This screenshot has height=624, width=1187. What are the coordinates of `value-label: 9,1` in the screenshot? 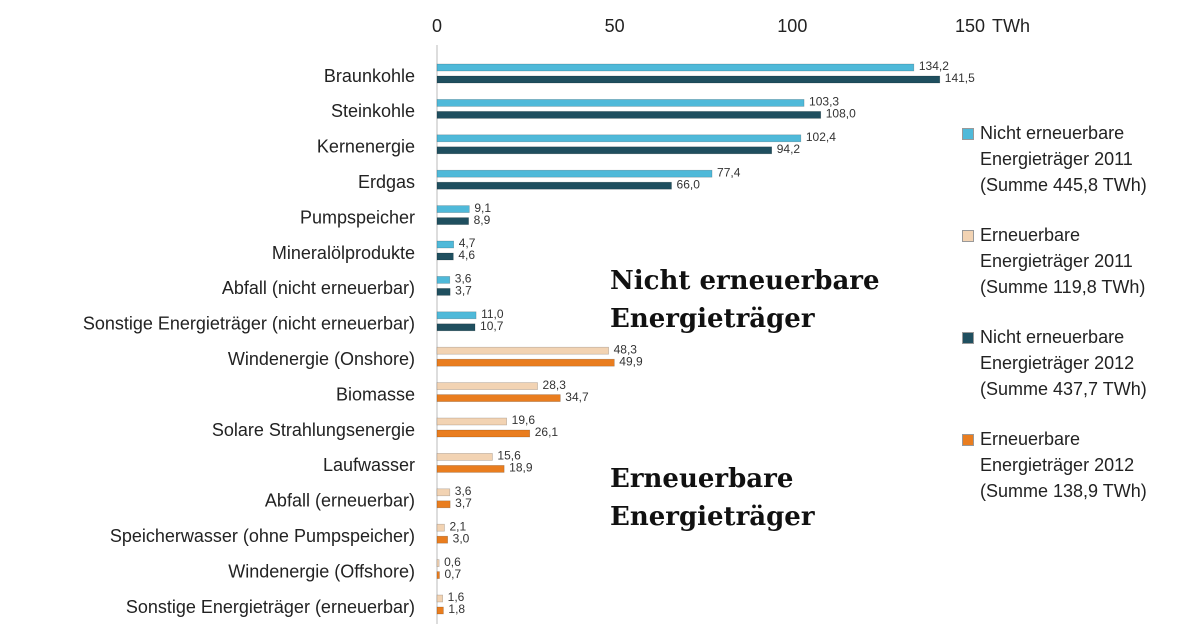 It's located at (482, 208).